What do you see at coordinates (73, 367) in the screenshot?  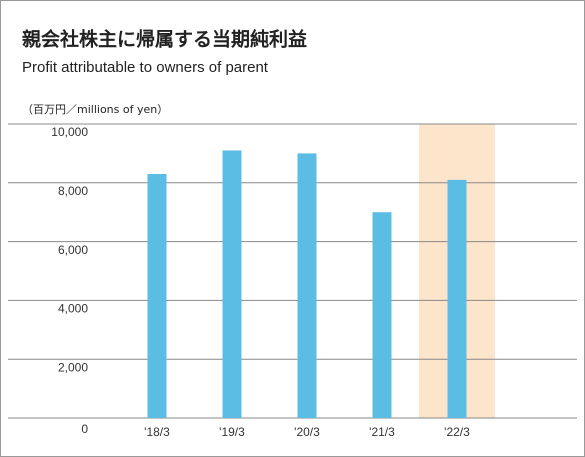 I see `y-tick-label: 2,000` at bounding box center [73, 367].